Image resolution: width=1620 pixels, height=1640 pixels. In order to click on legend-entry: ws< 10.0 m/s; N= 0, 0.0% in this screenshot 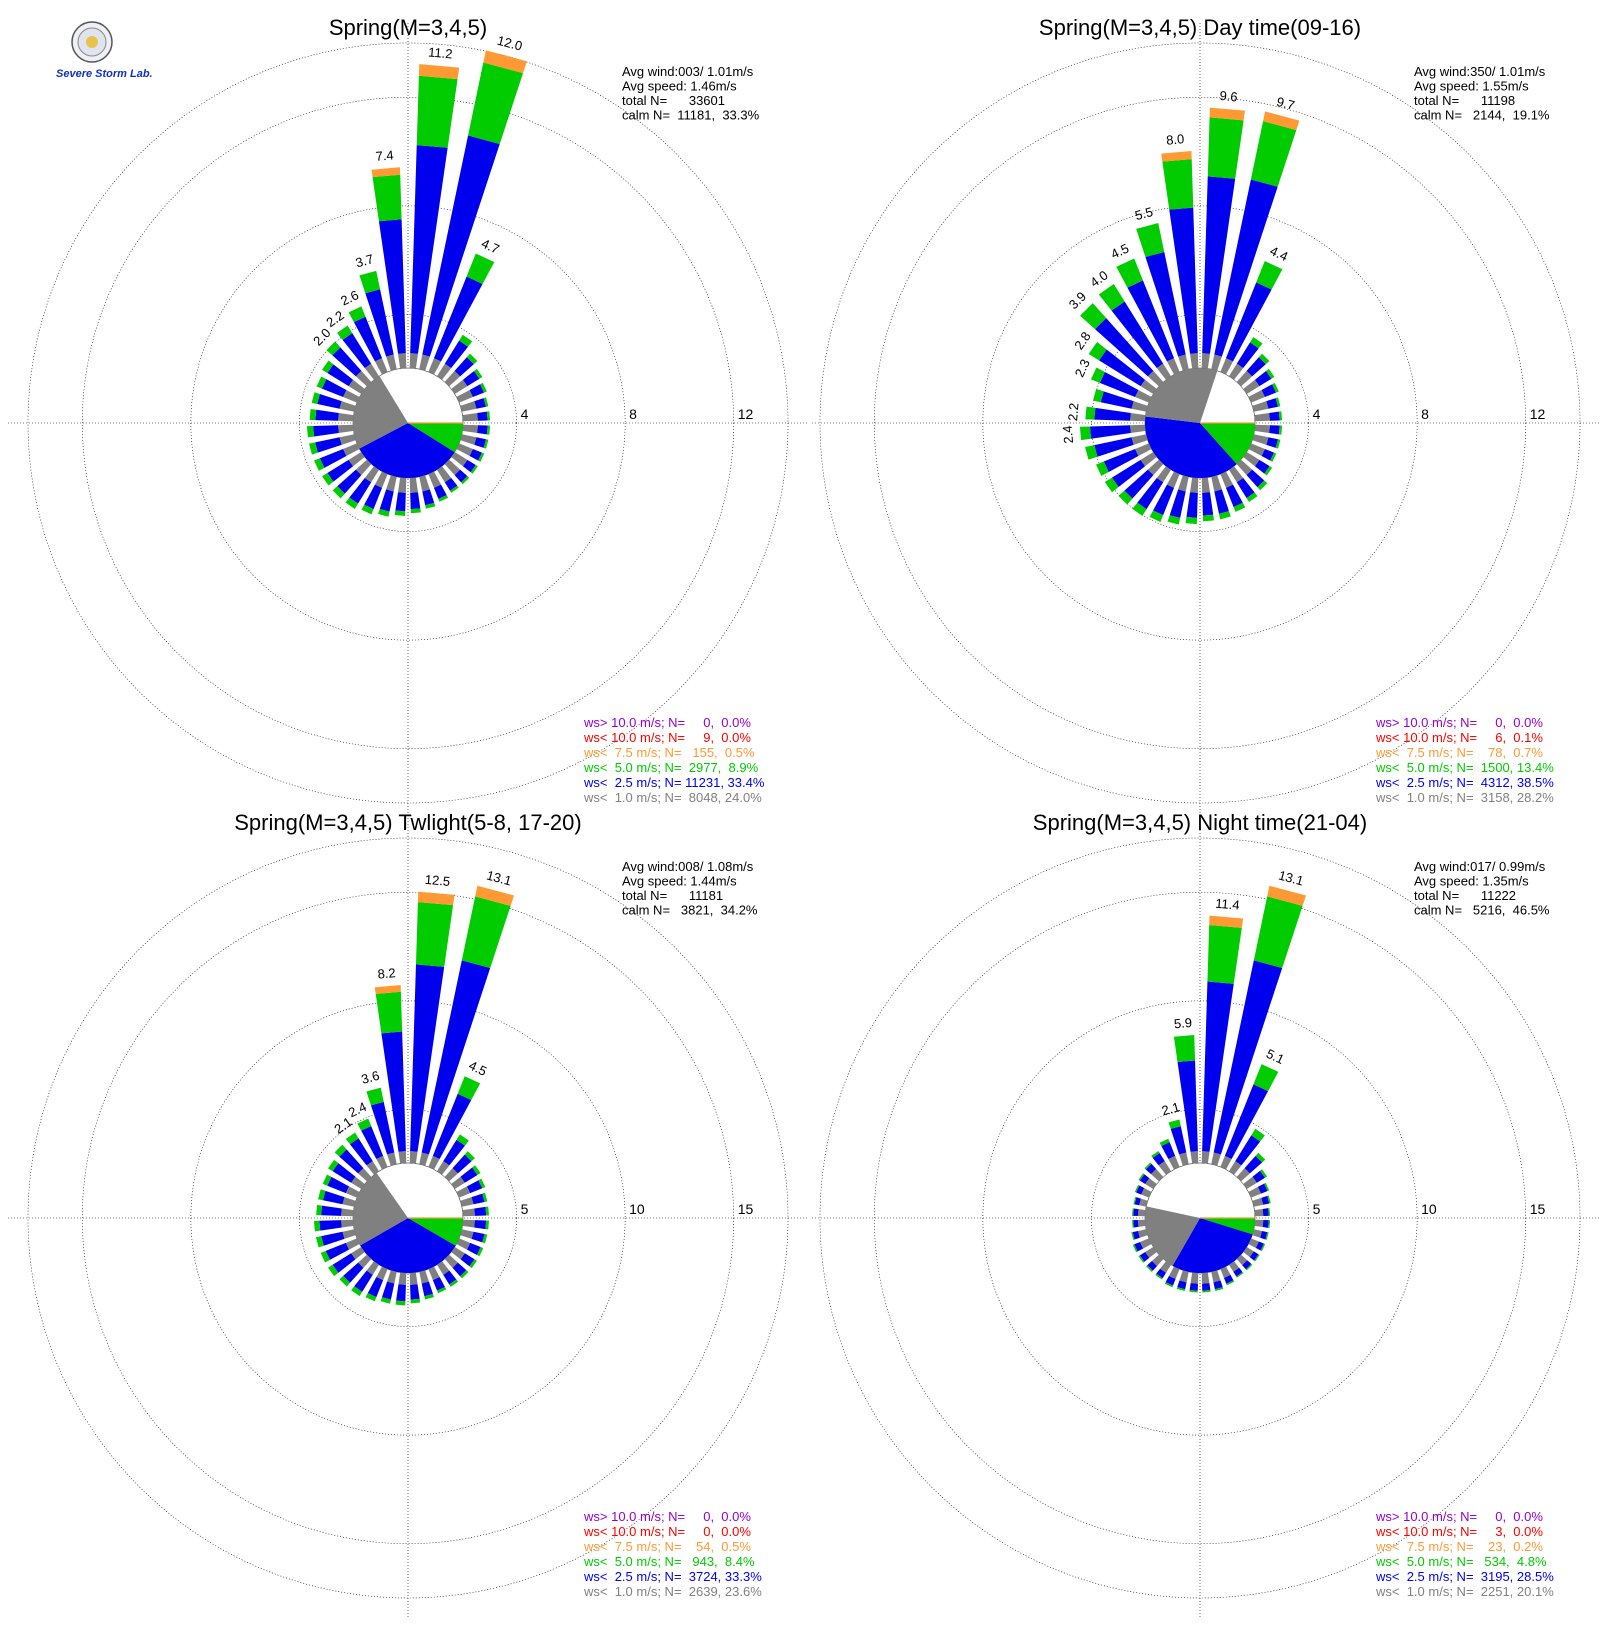, I will do `click(667, 1531)`.